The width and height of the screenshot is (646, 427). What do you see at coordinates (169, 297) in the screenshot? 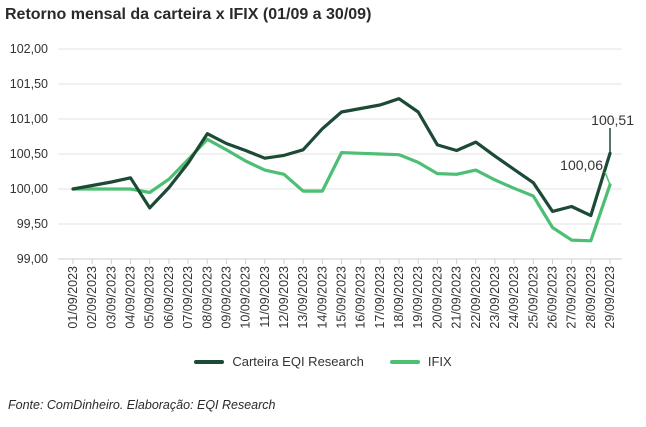
I see `x-tick-label: 06/09/2023` at bounding box center [169, 297].